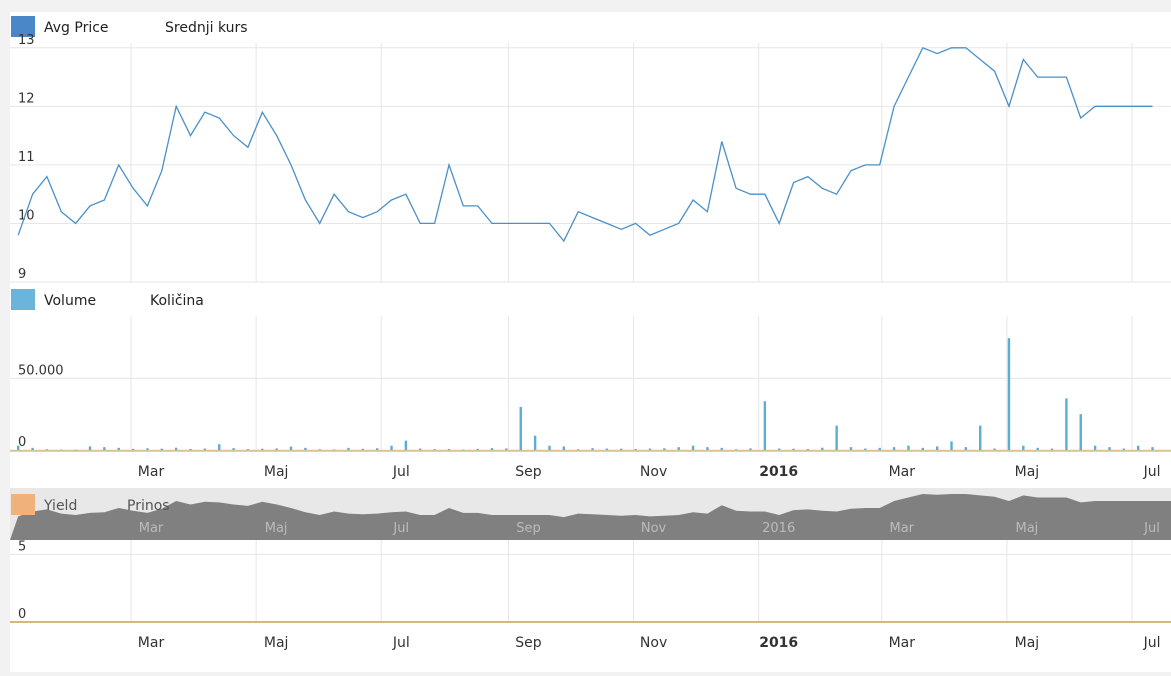  What do you see at coordinates (902, 472) in the screenshot?
I see `volume-x-tick: Mar` at bounding box center [902, 472].